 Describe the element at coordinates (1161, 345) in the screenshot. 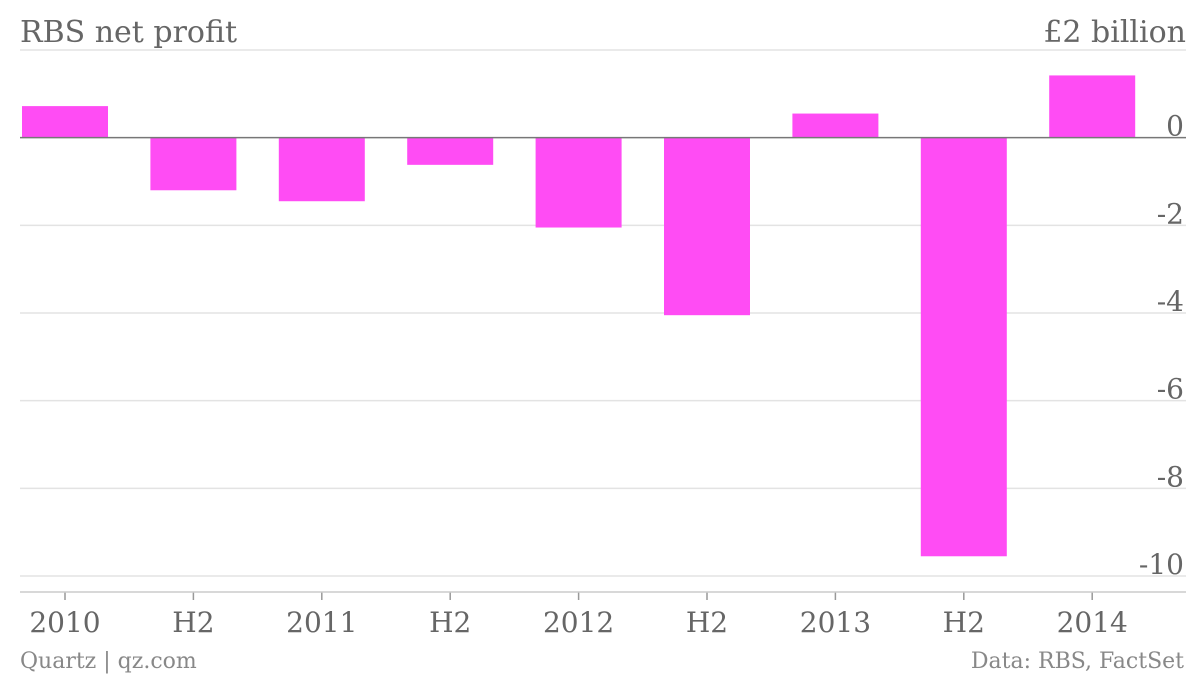

I see `y-axis-ticks: 0 -2 -4 -6 -8 -10` at that location.